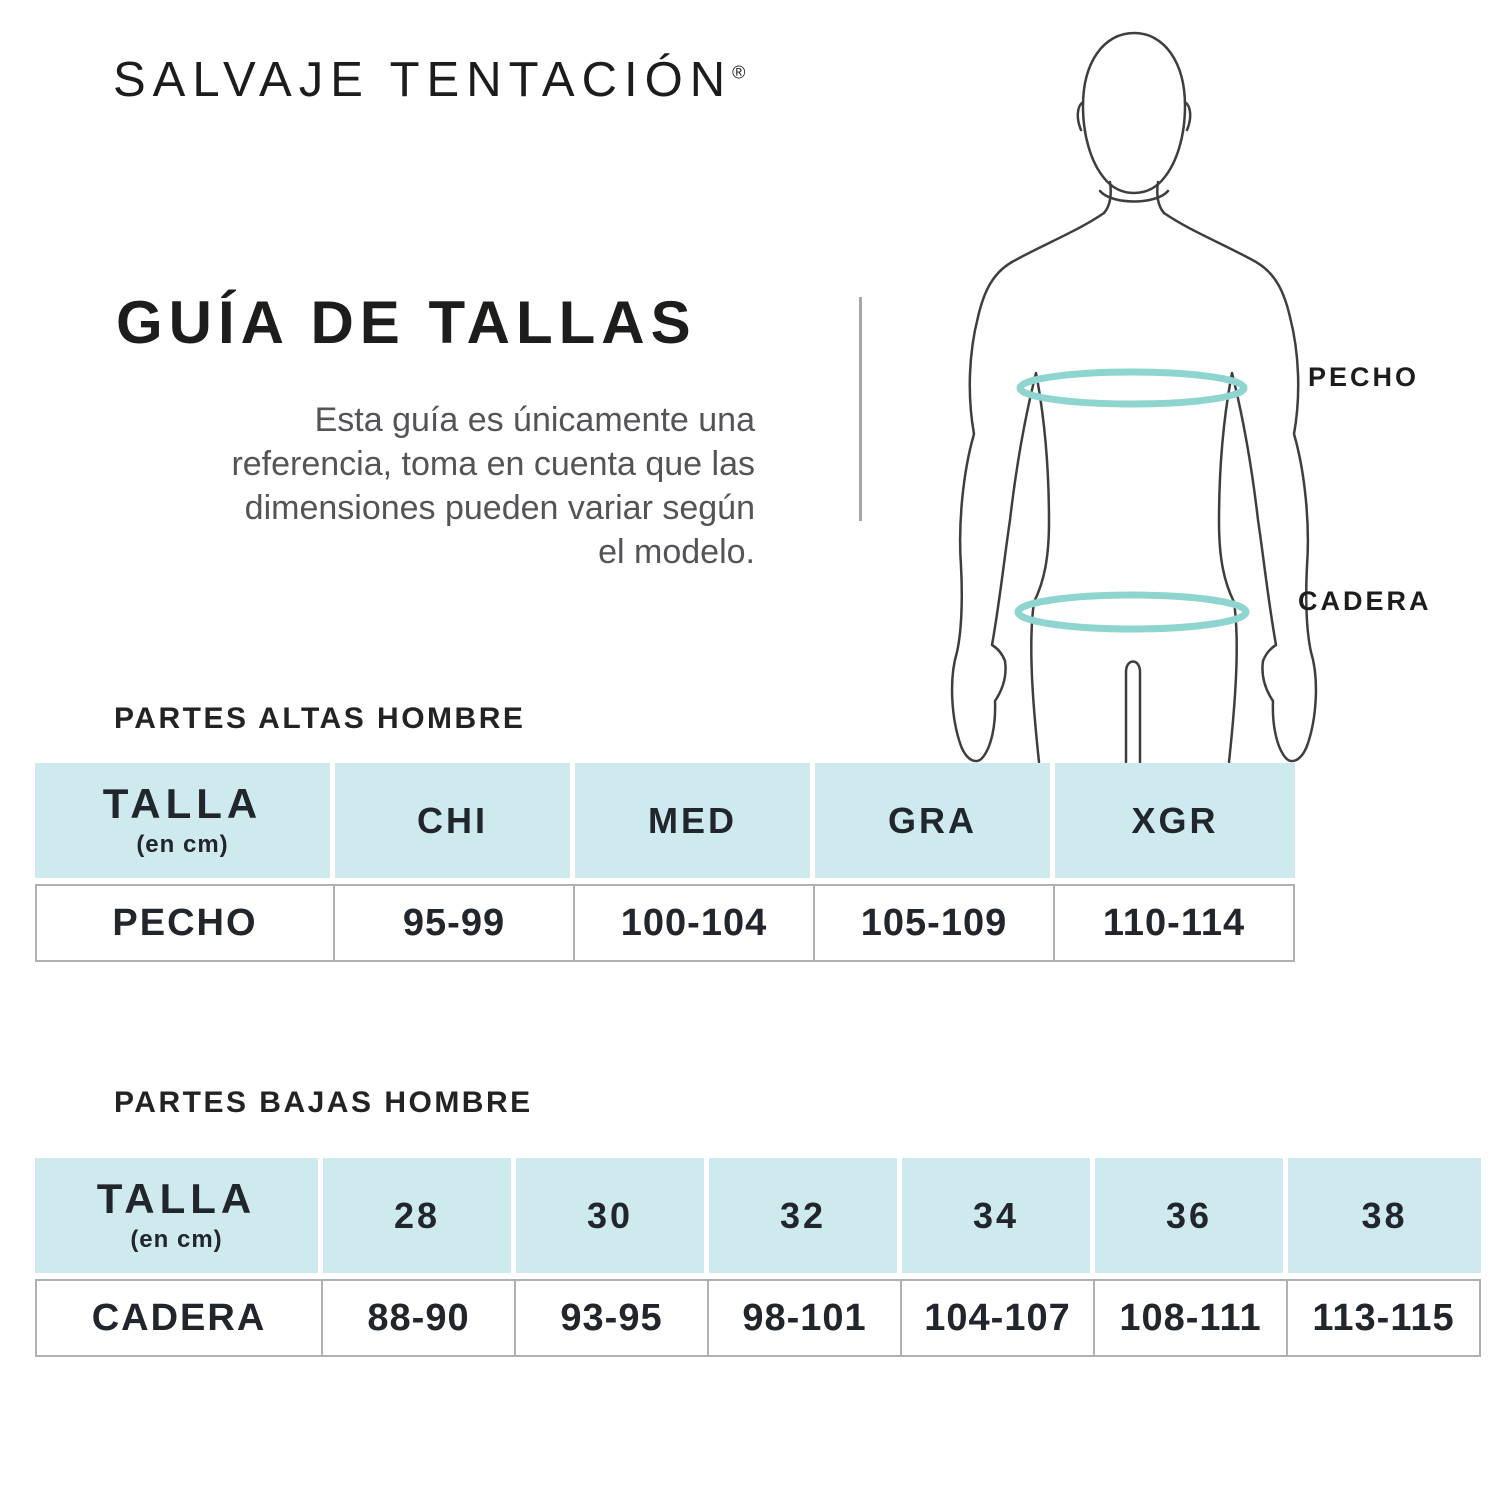  I want to click on value-cell: 93-95, so click(612, 1318).